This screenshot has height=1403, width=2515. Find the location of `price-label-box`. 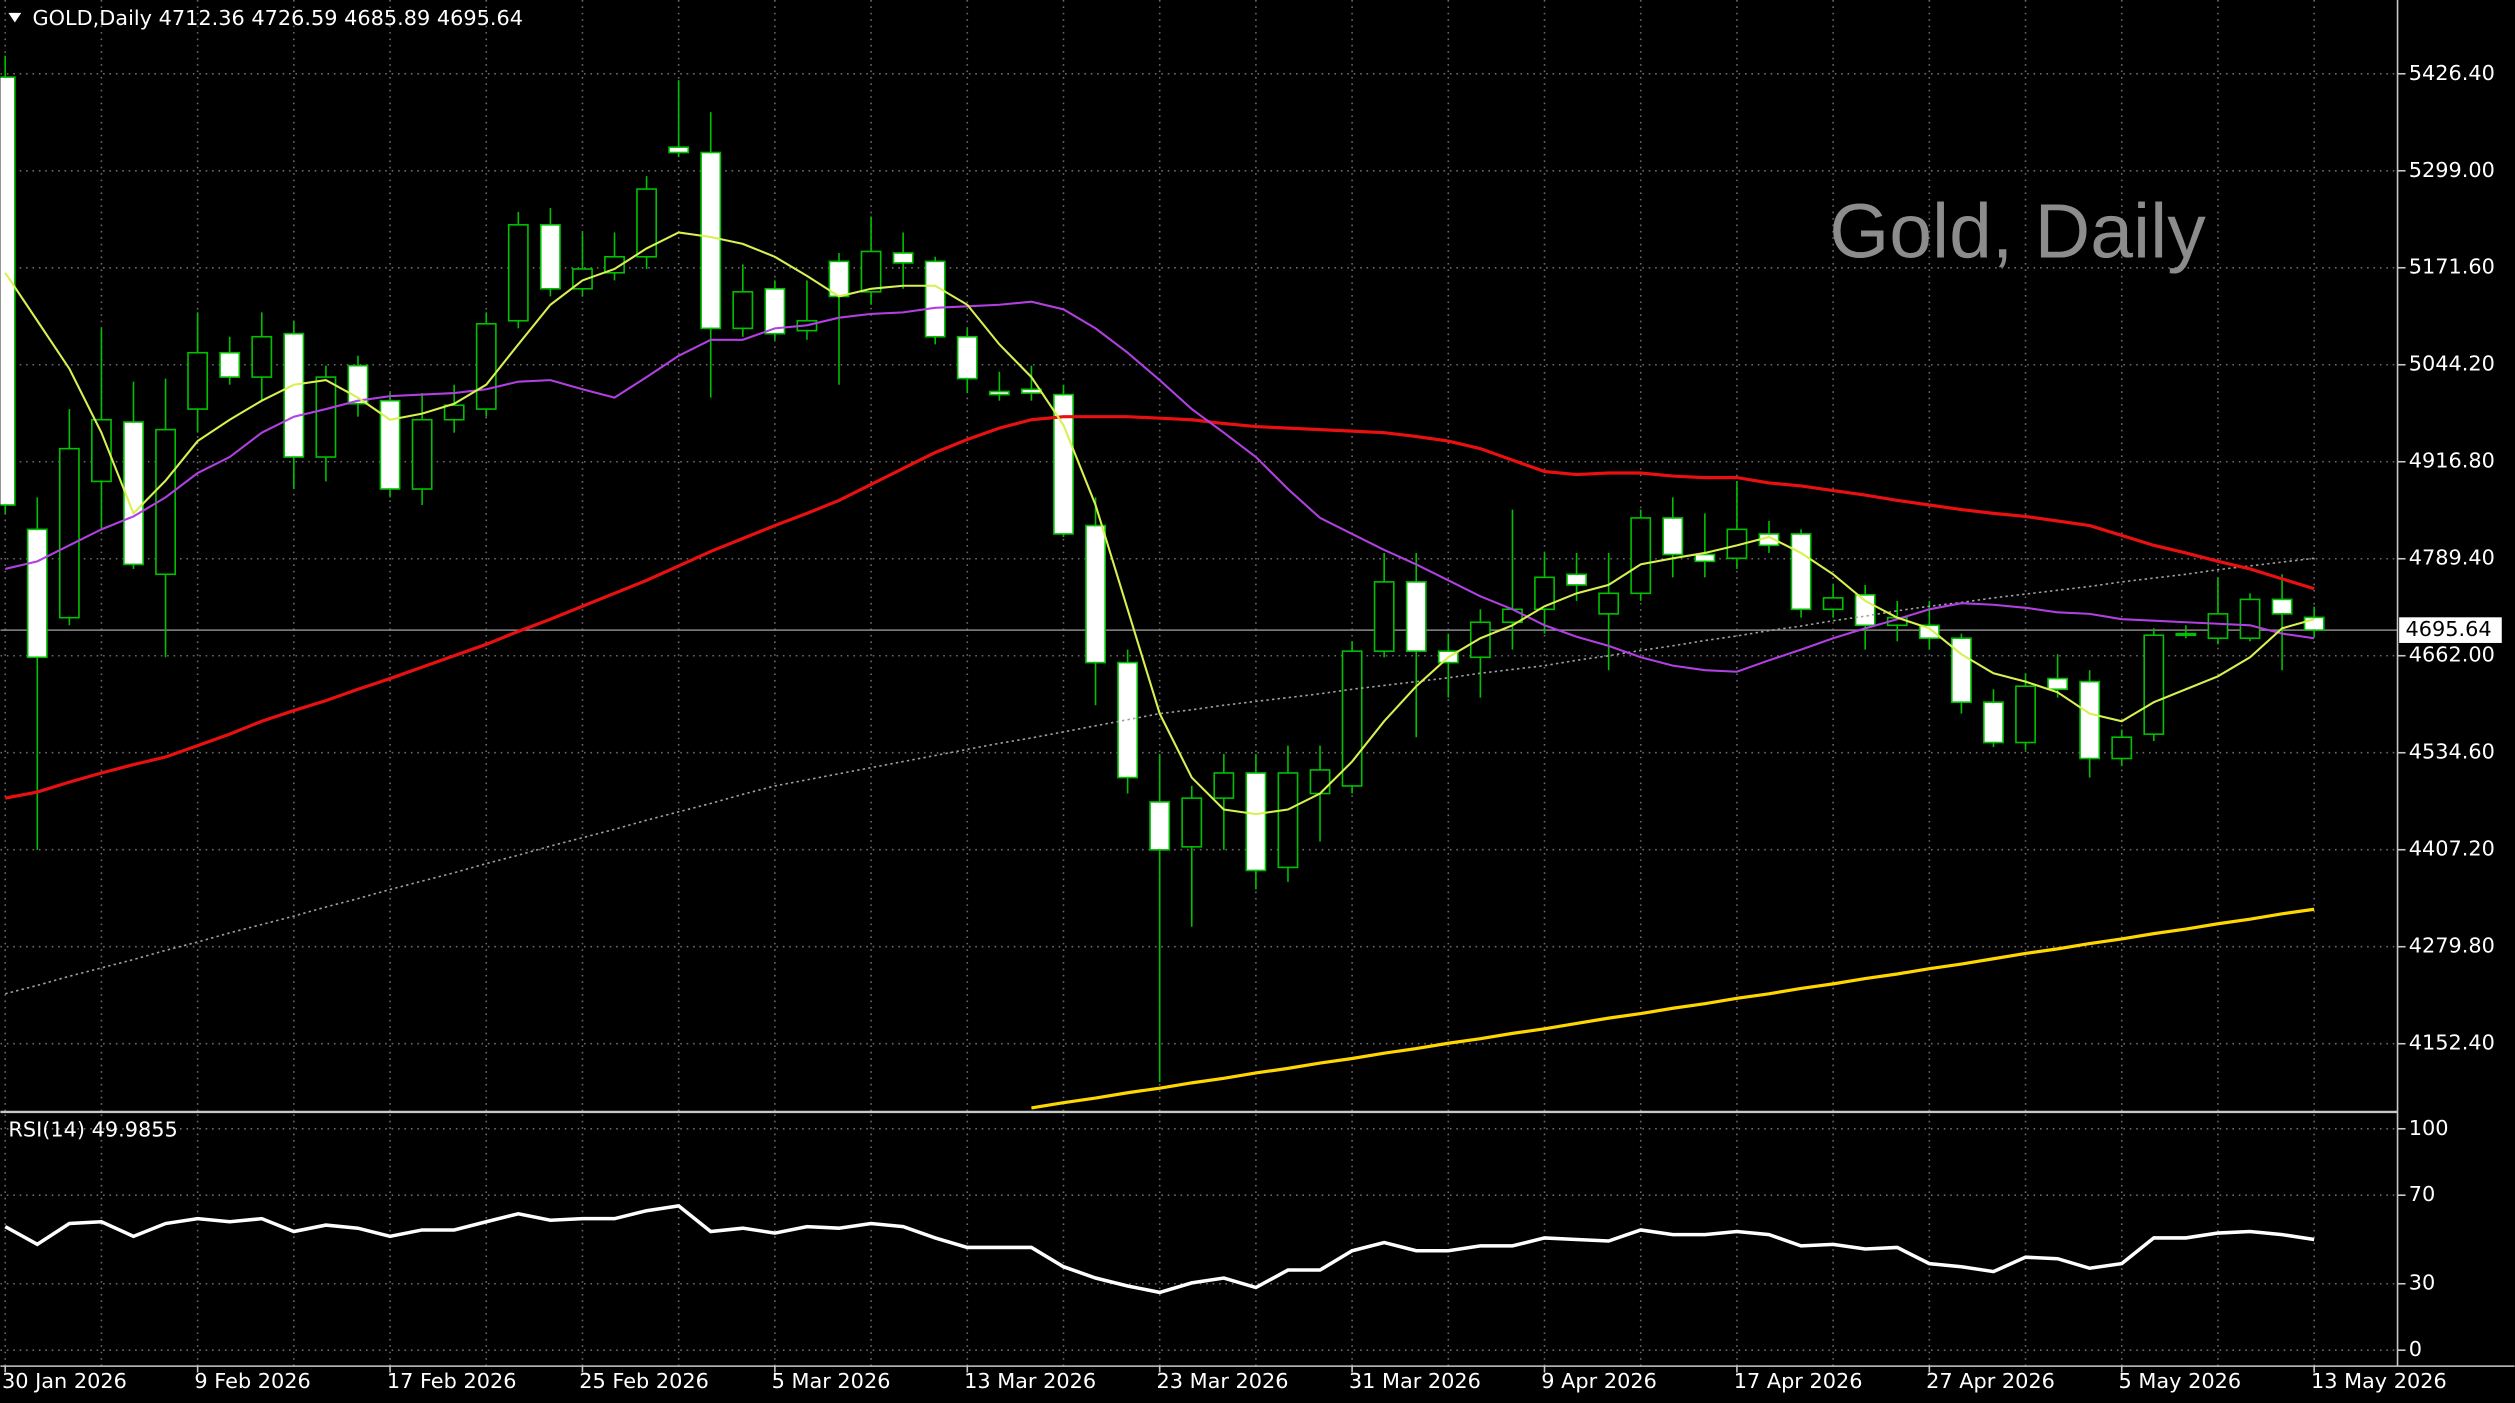

price-label-box is located at coordinates (2450, 630).